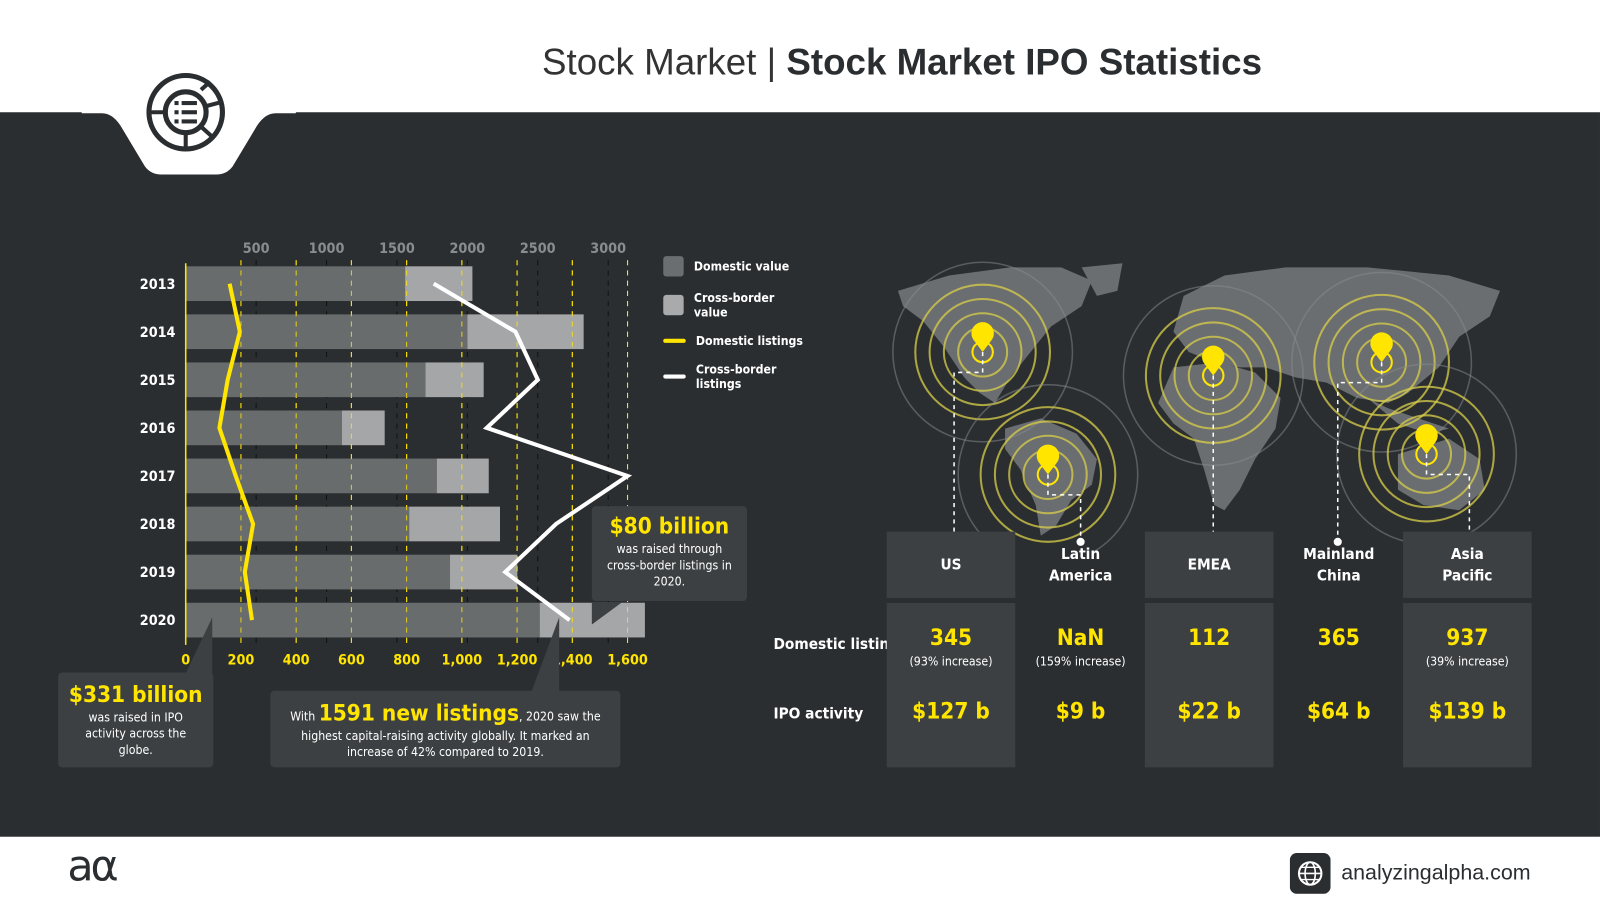 This screenshot has width=1600, height=900. Describe the element at coordinates (419, 714) in the screenshot. I see `callout-value: 1591 new listings` at that location.